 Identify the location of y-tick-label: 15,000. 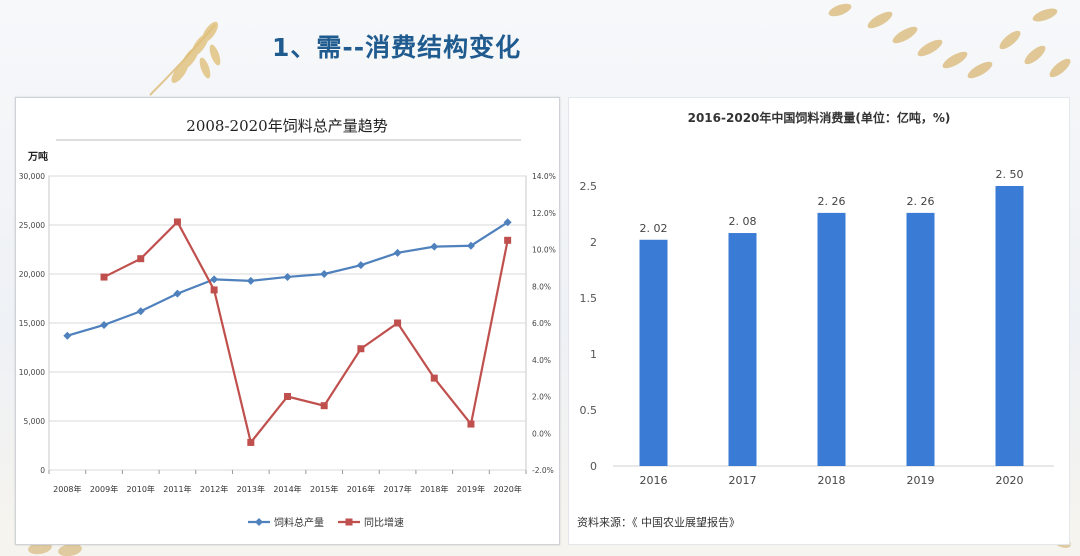
(32, 323).